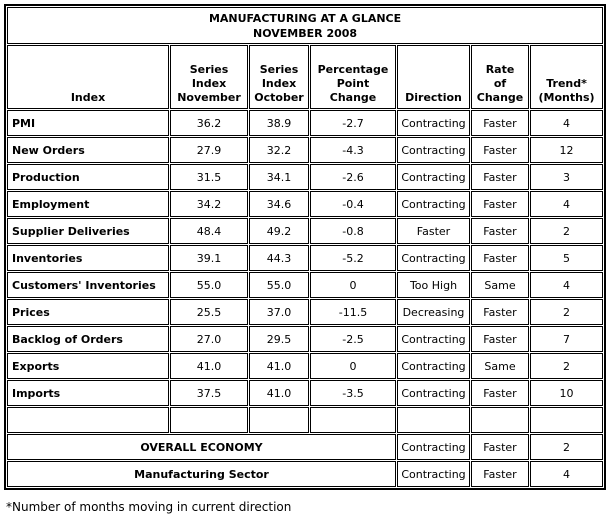  I want to click on table-row: PMI 36.2 38.9 -2.7 Contracting Faster 4, so click(305, 123).